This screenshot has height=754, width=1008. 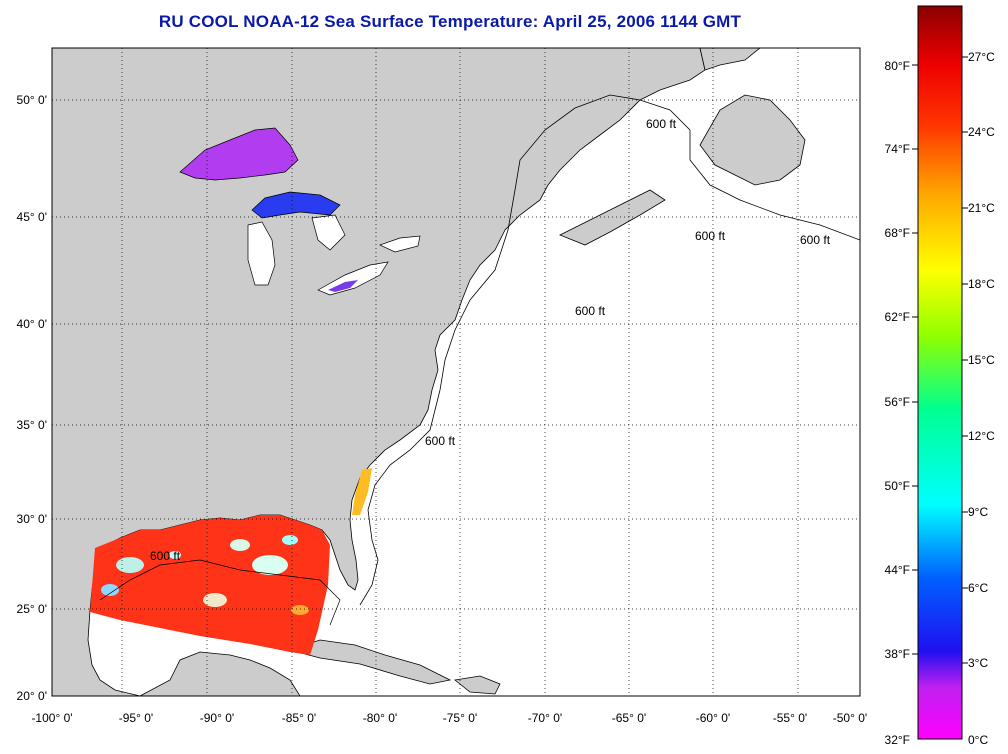 What do you see at coordinates (897, 486) in the screenshot?
I see `f-label: 50°F` at bounding box center [897, 486].